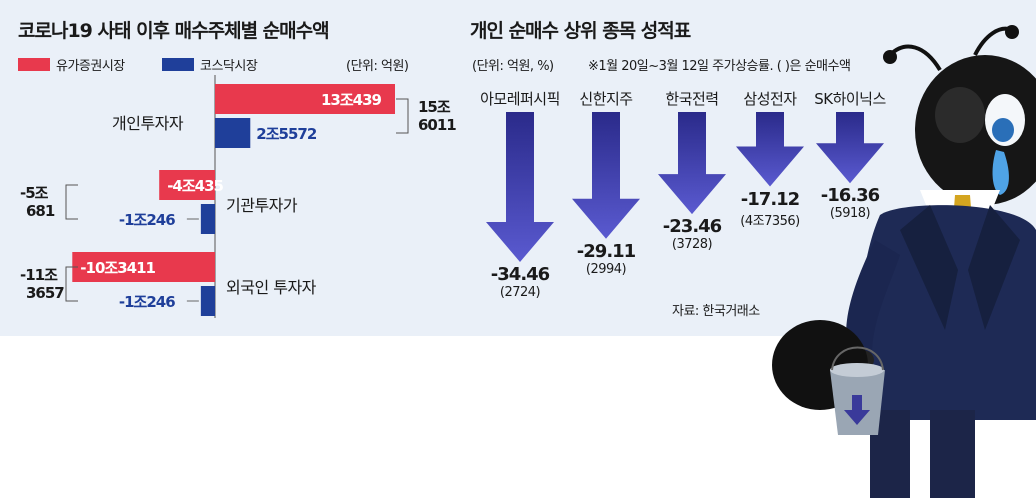 This screenshot has width=1036, height=498. I want to click on legend-swatch-kosdaq, so click(178, 64).